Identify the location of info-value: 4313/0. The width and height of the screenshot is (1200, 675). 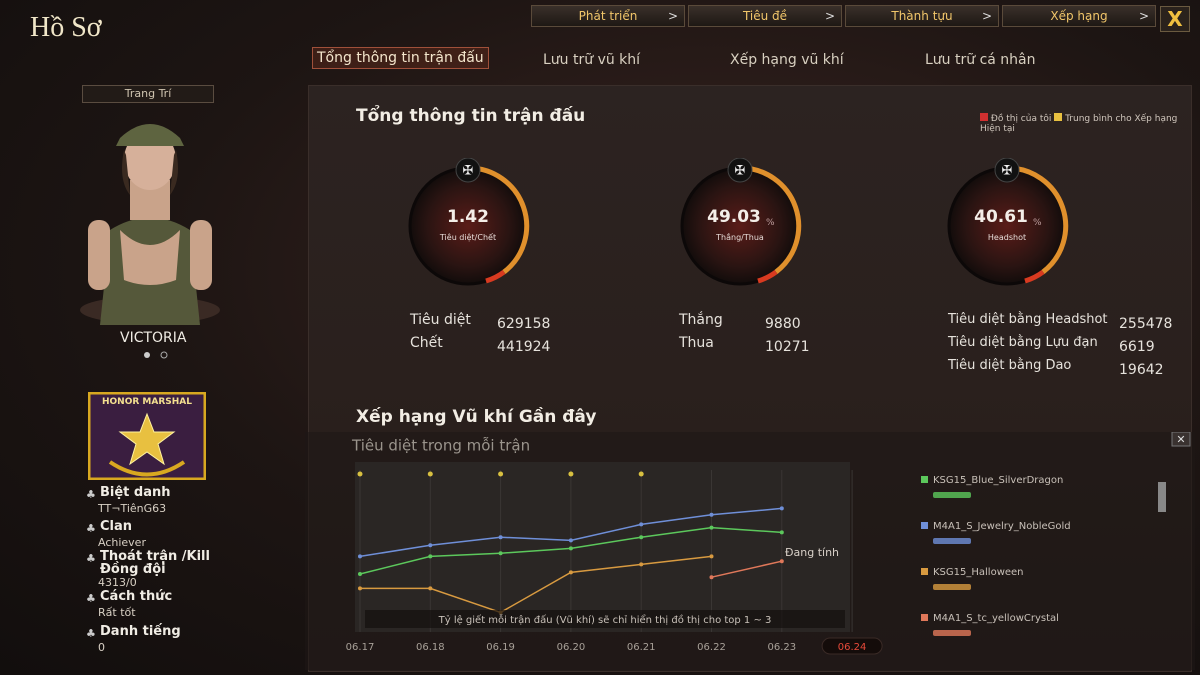
(117, 582).